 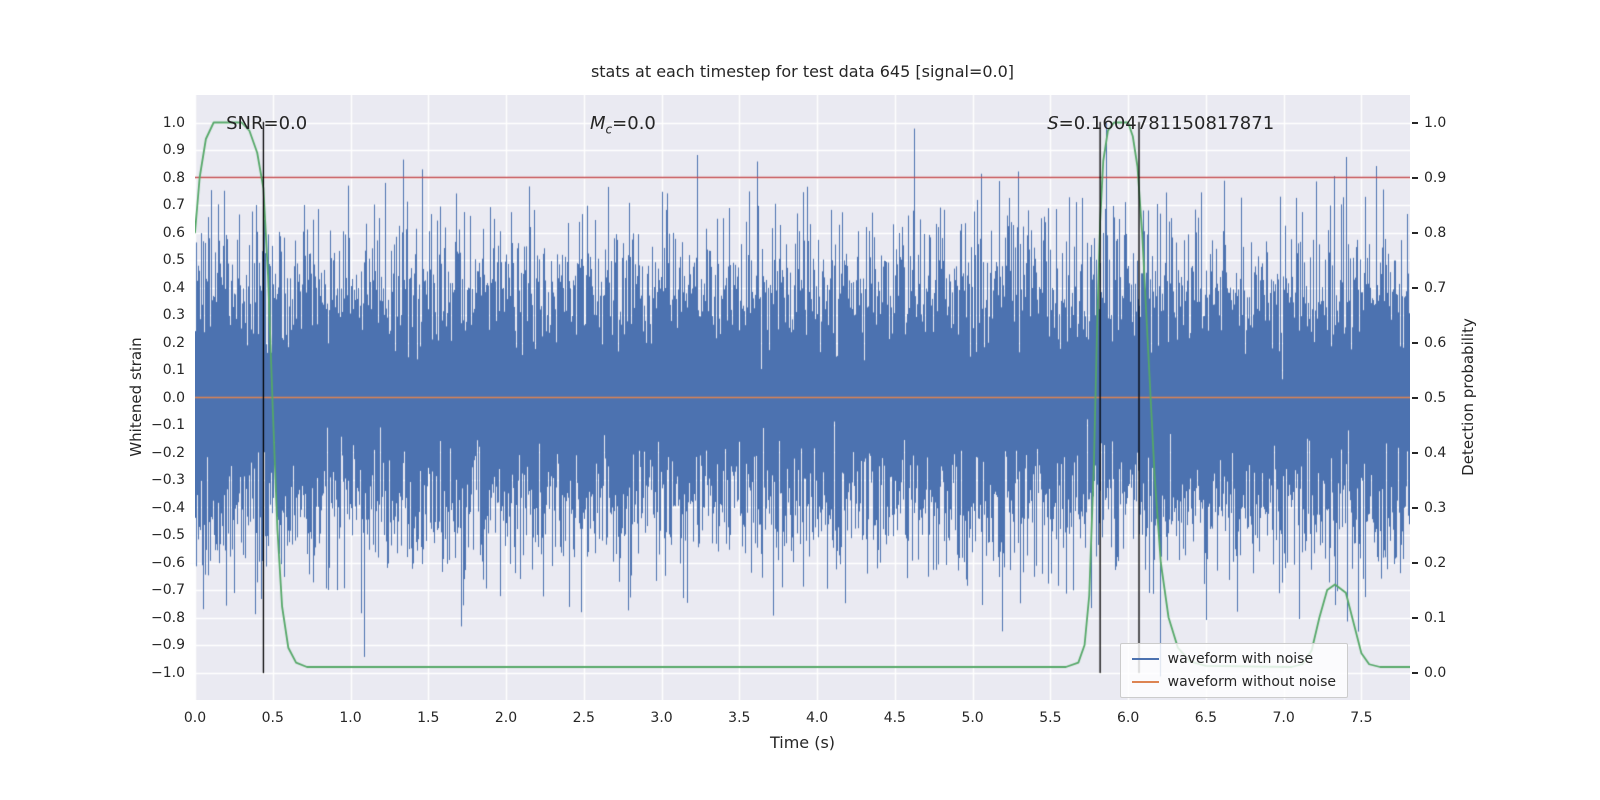 What do you see at coordinates (1435, 672) in the screenshot?
I see `y-right-tick-label: 0.0` at bounding box center [1435, 672].